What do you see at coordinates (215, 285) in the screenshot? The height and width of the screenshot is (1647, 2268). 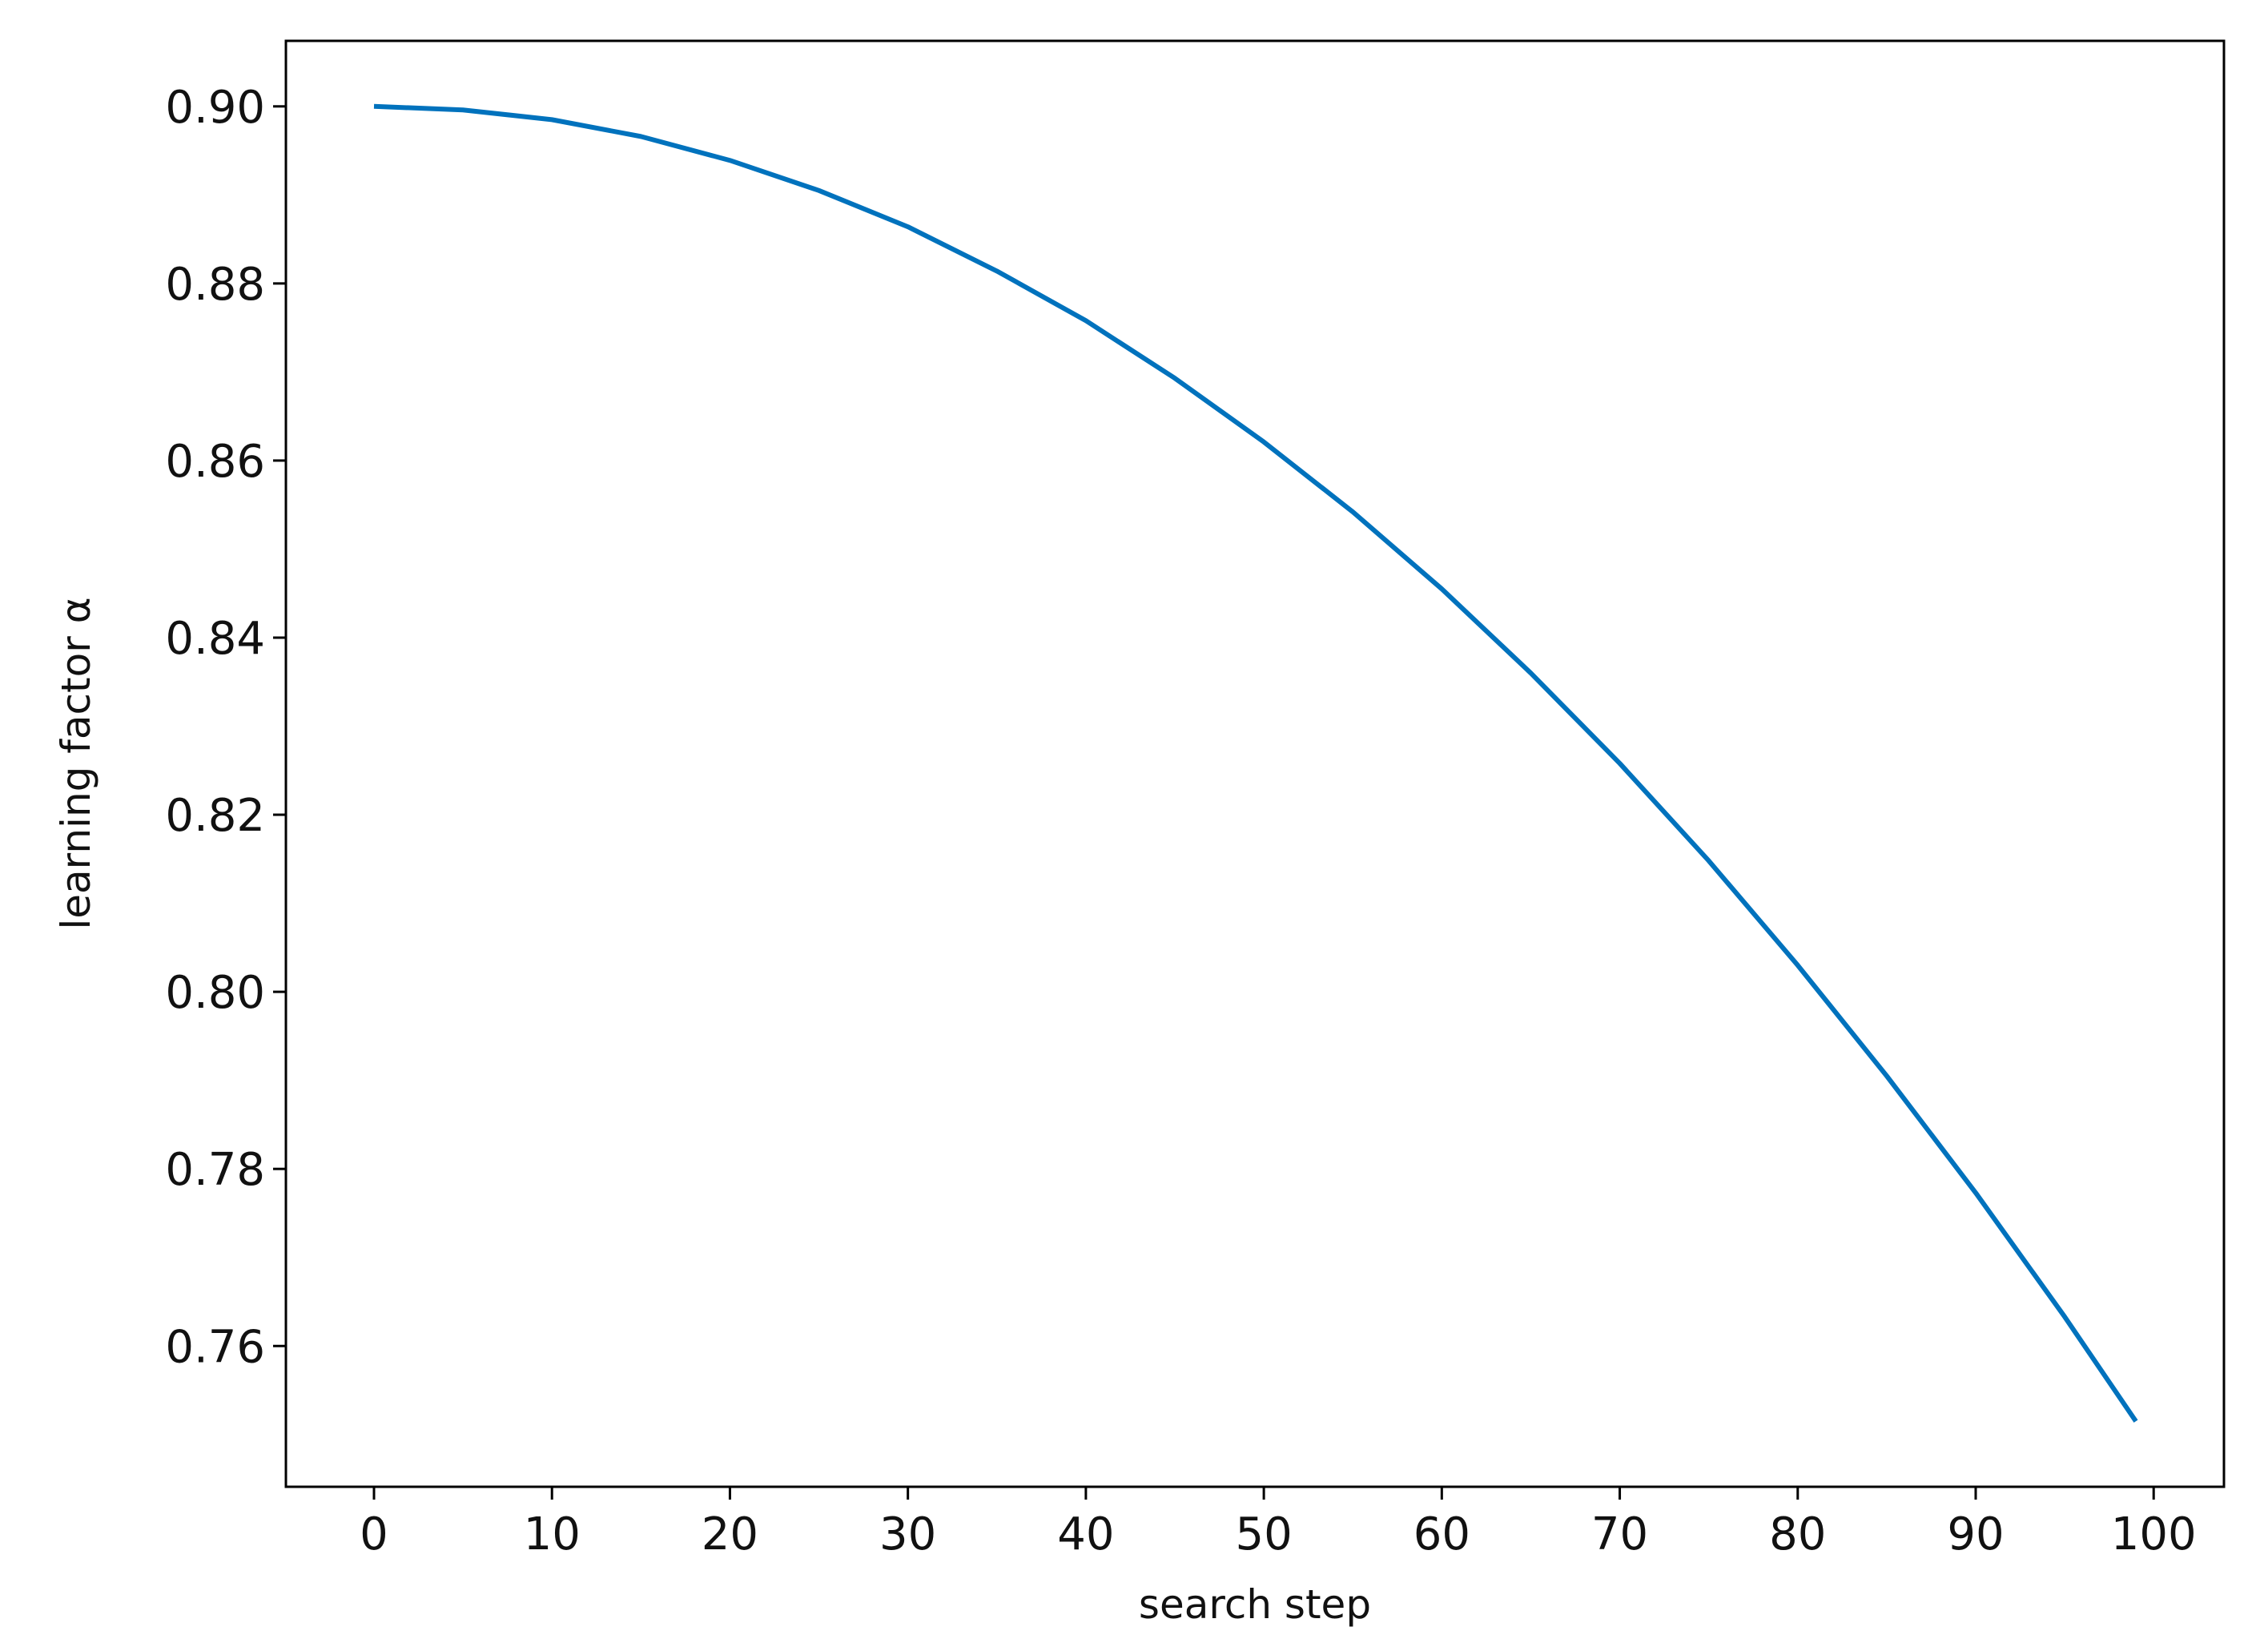 I see `y-tick-label: 0.88` at bounding box center [215, 285].